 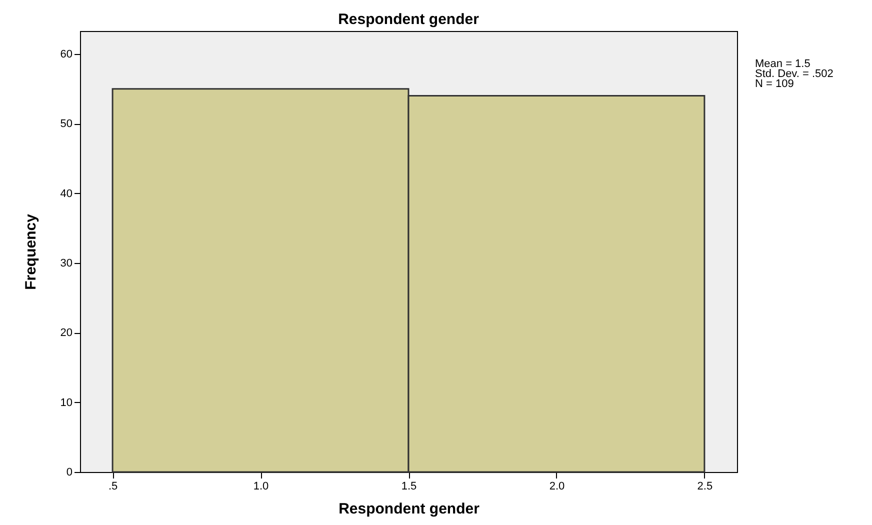 I want to click on y-tick-label: 30, so click(x=66, y=263).